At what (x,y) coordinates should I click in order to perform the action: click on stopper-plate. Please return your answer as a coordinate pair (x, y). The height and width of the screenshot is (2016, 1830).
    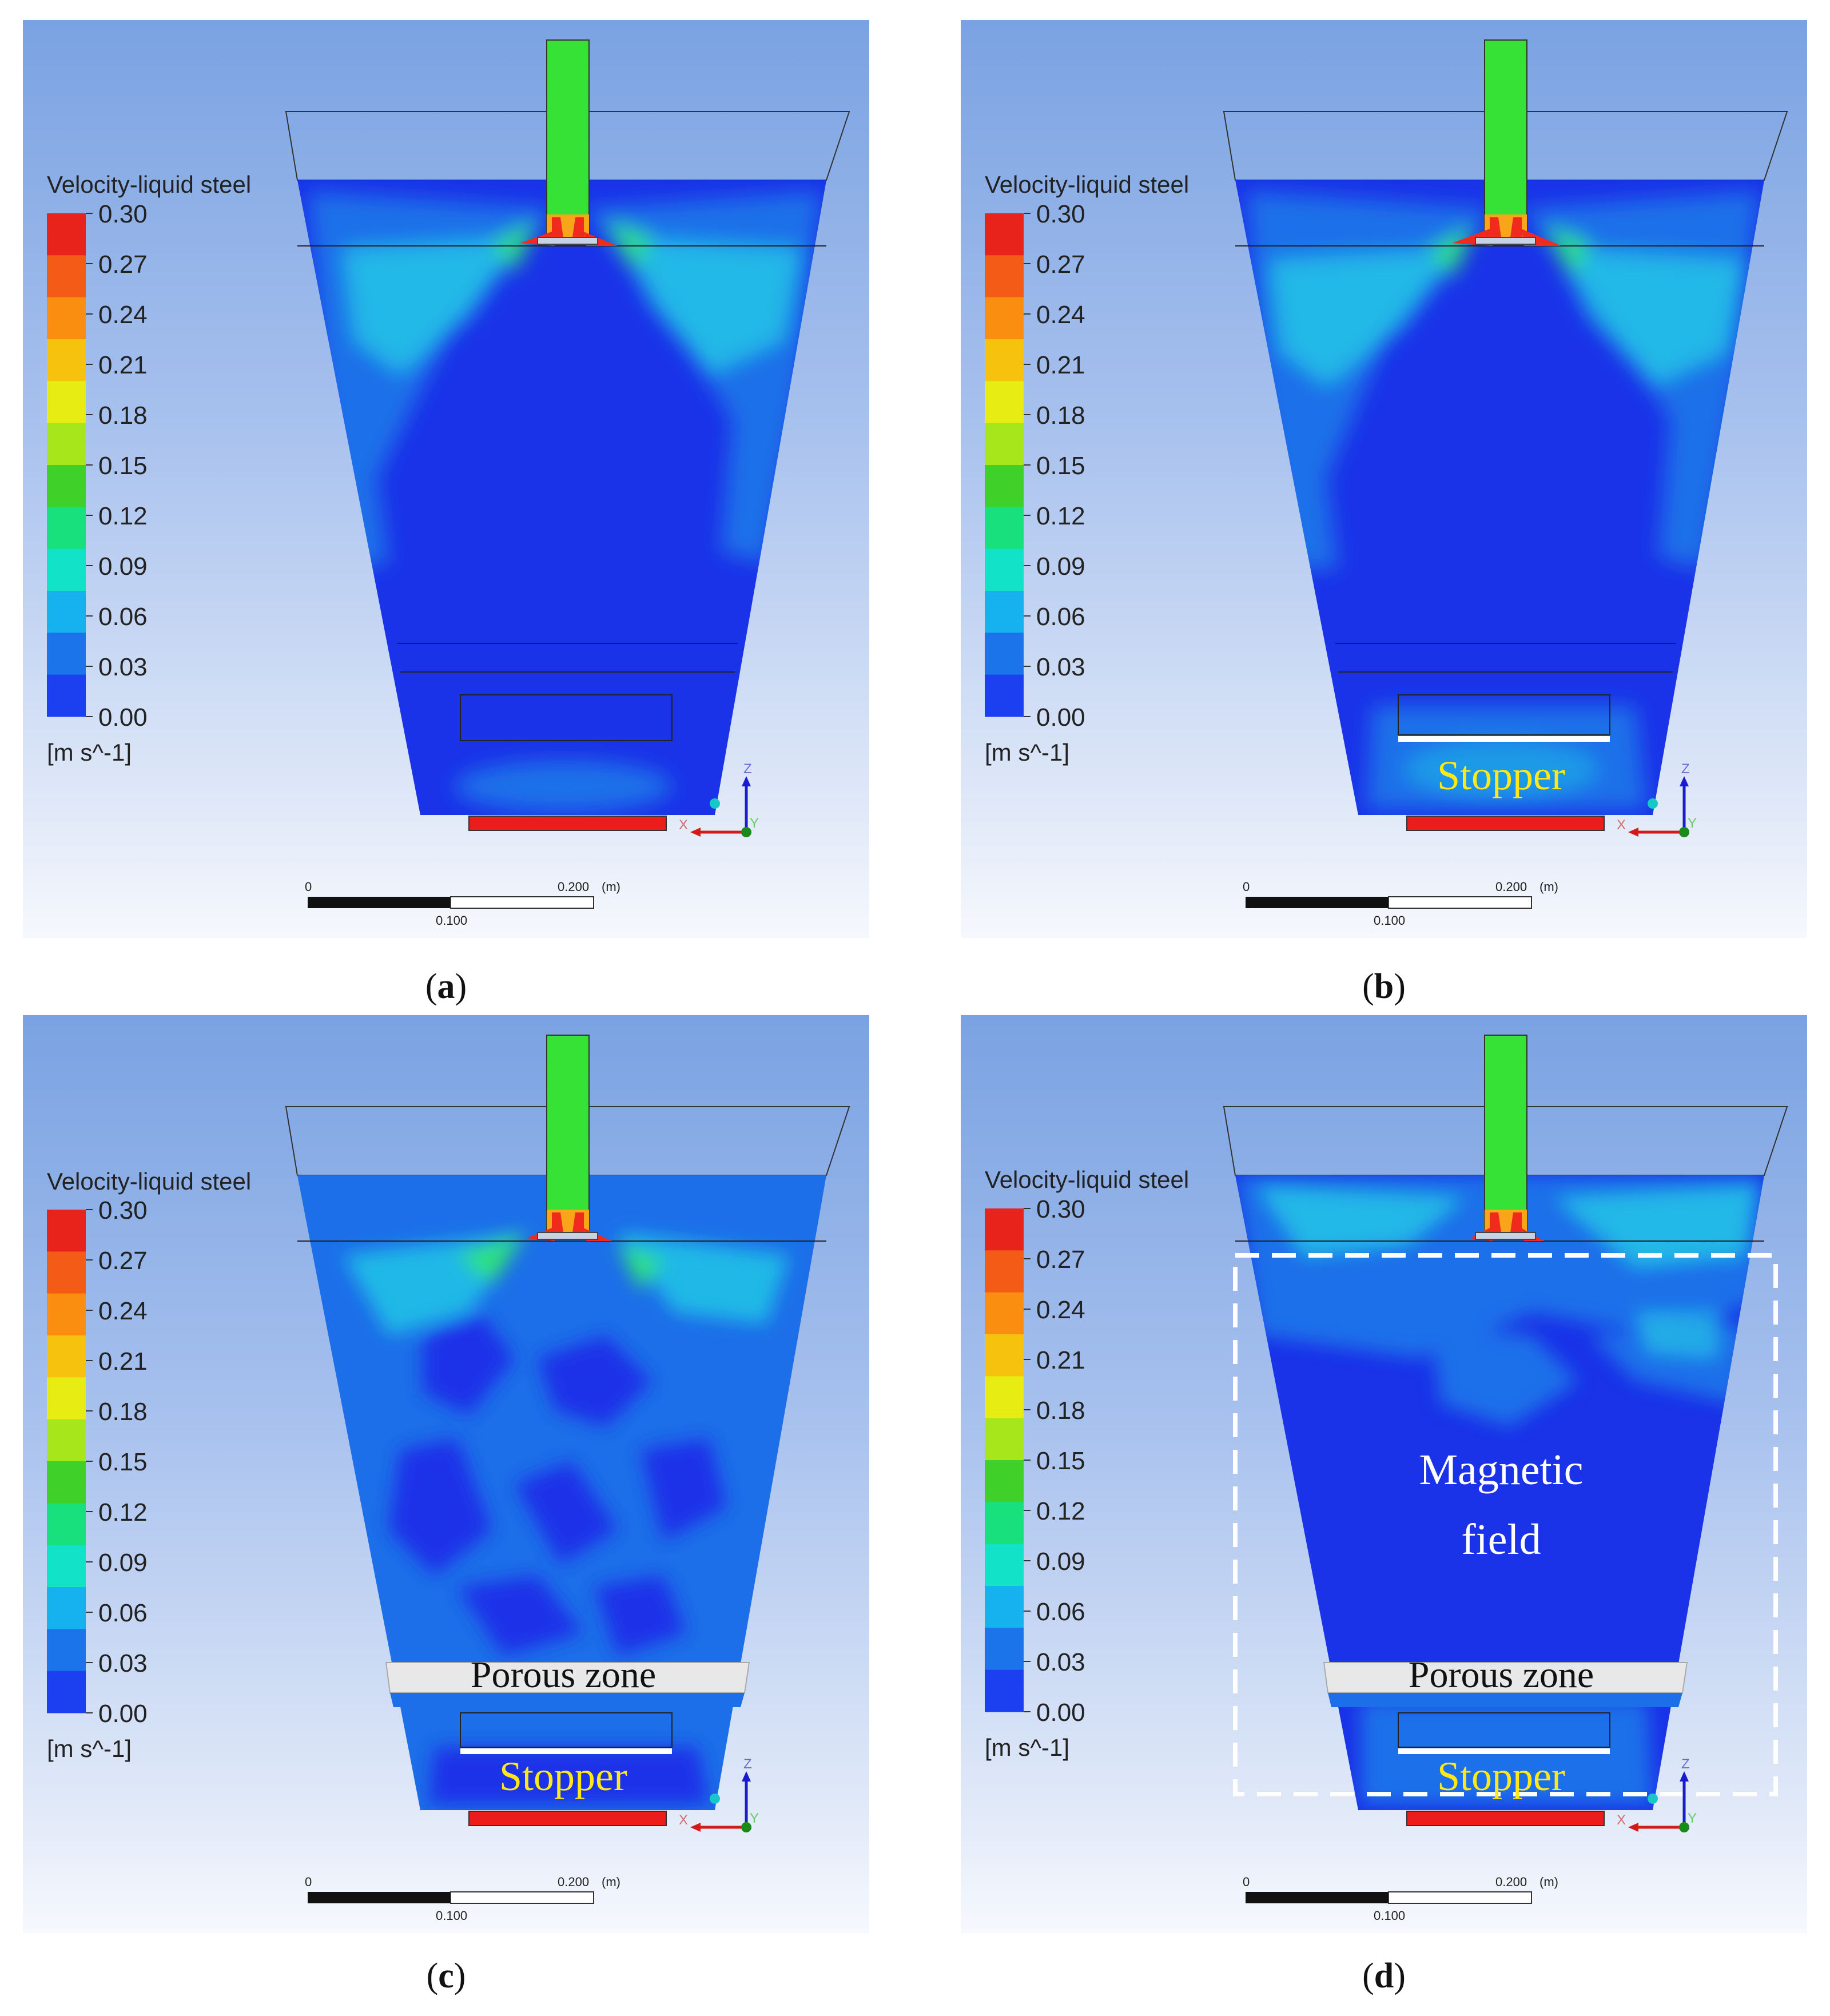
    Looking at the image, I should click on (1504, 1751).